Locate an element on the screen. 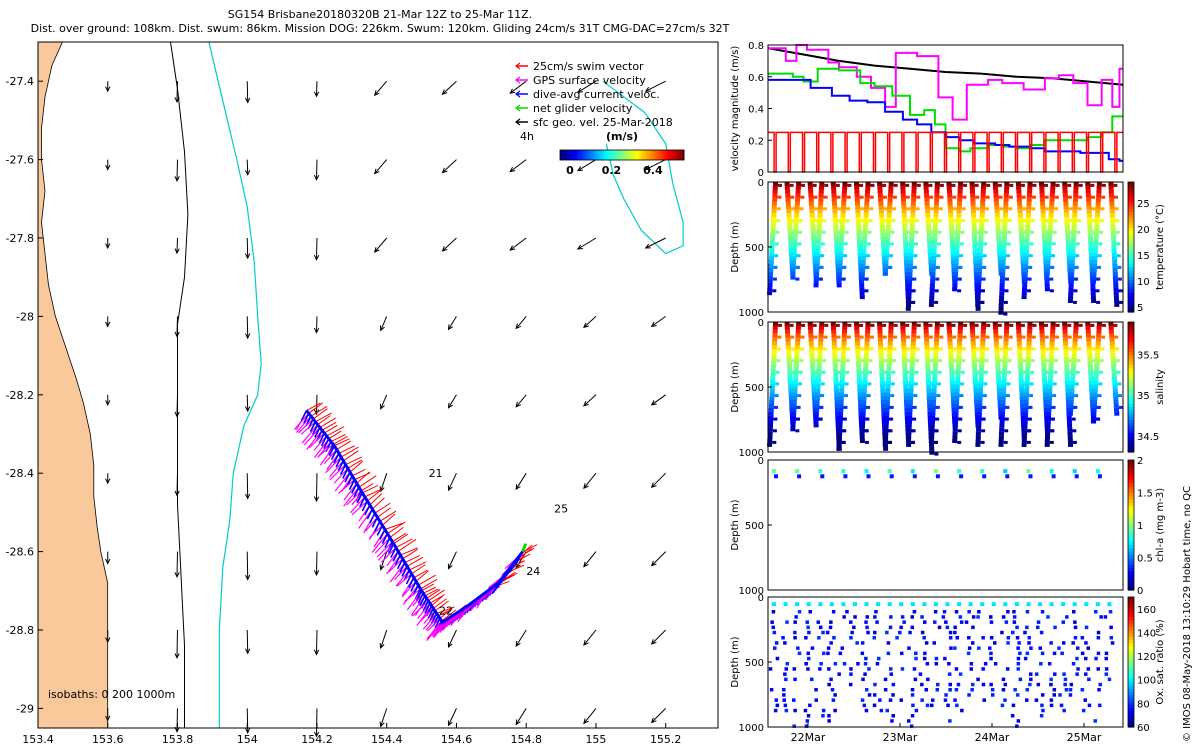  velocity-series is located at coordinates (945, 110).